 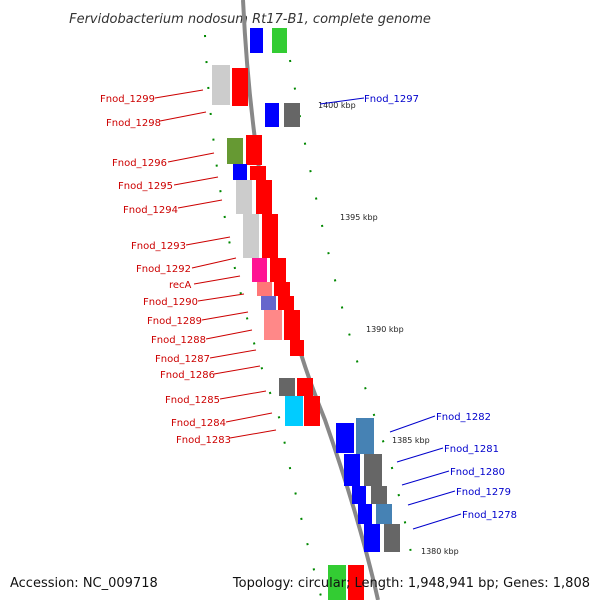 What do you see at coordinates (249, 67) in the screenshot?
I see `gene-block-top` at bounding box center [249, 67].